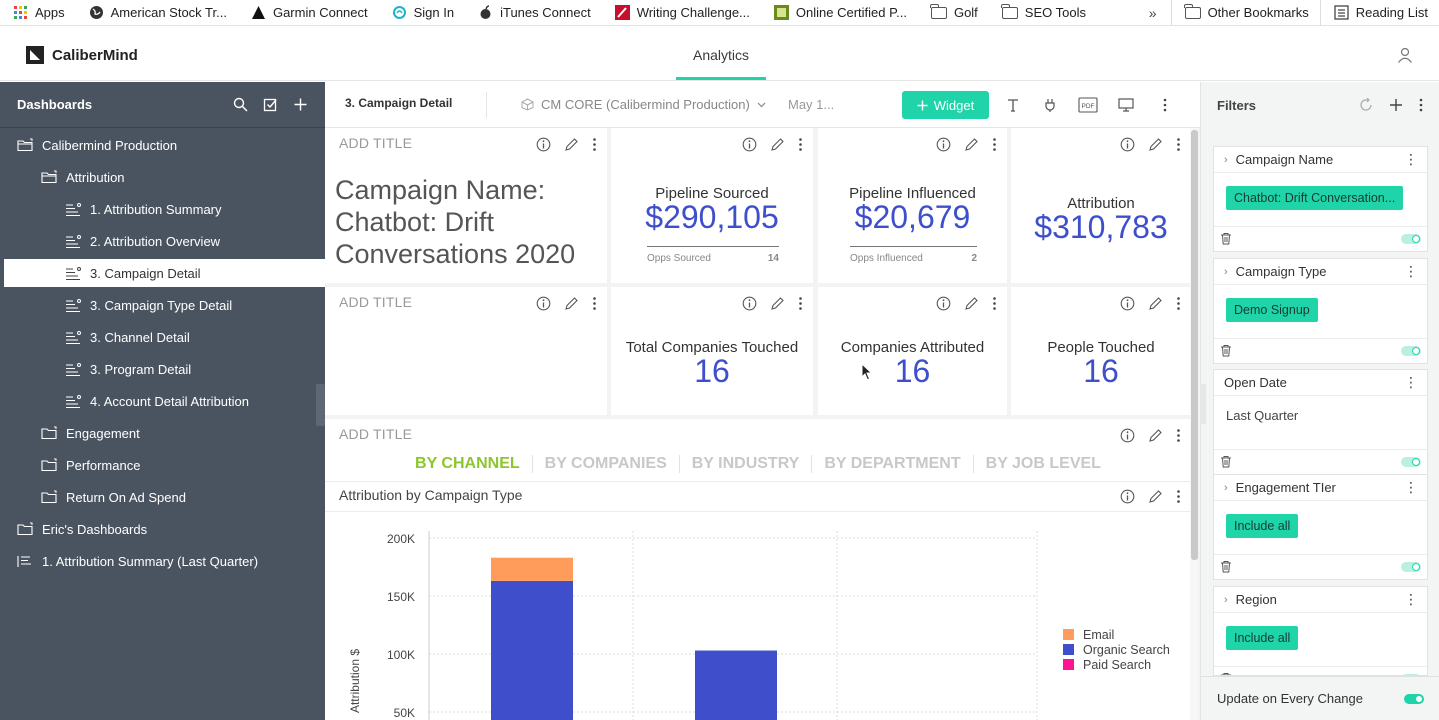 This screenshot has width=1439, height=720. What do you see at coordinates (240, 104) in the screenshot?
I see `search-icon` at bounding box center [240, 104].